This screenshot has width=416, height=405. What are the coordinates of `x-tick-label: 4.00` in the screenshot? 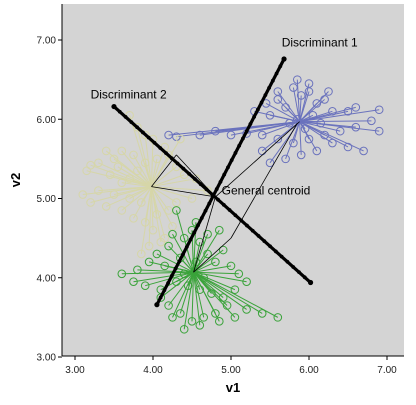 It's located at (153, 370).